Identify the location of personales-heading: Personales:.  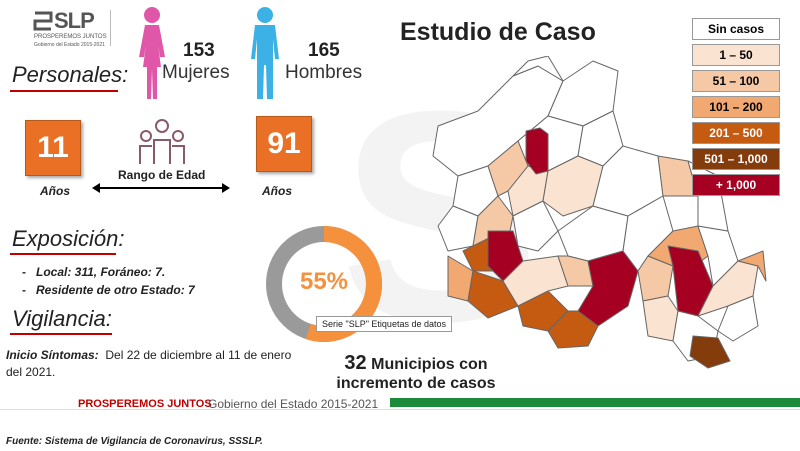
(70, 74).